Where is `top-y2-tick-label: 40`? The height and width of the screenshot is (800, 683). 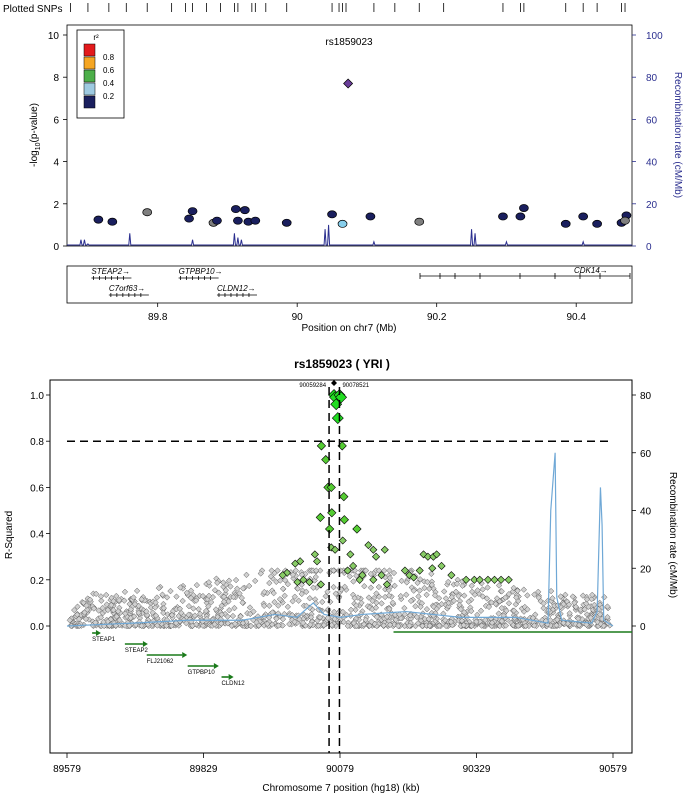
top-y2-tick-label: 40 is located at coordinates (652, 163).